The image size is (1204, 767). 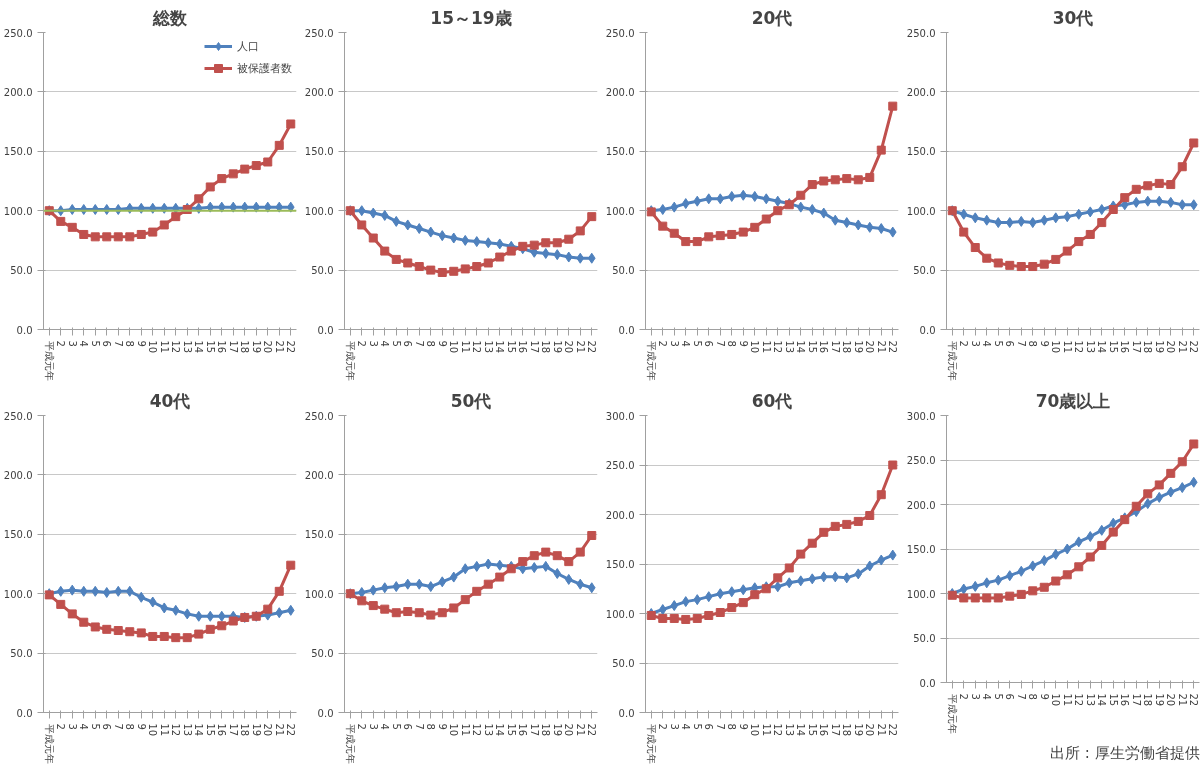 I want to click on x-tick-label: 12, so click(x=1079, y=700).